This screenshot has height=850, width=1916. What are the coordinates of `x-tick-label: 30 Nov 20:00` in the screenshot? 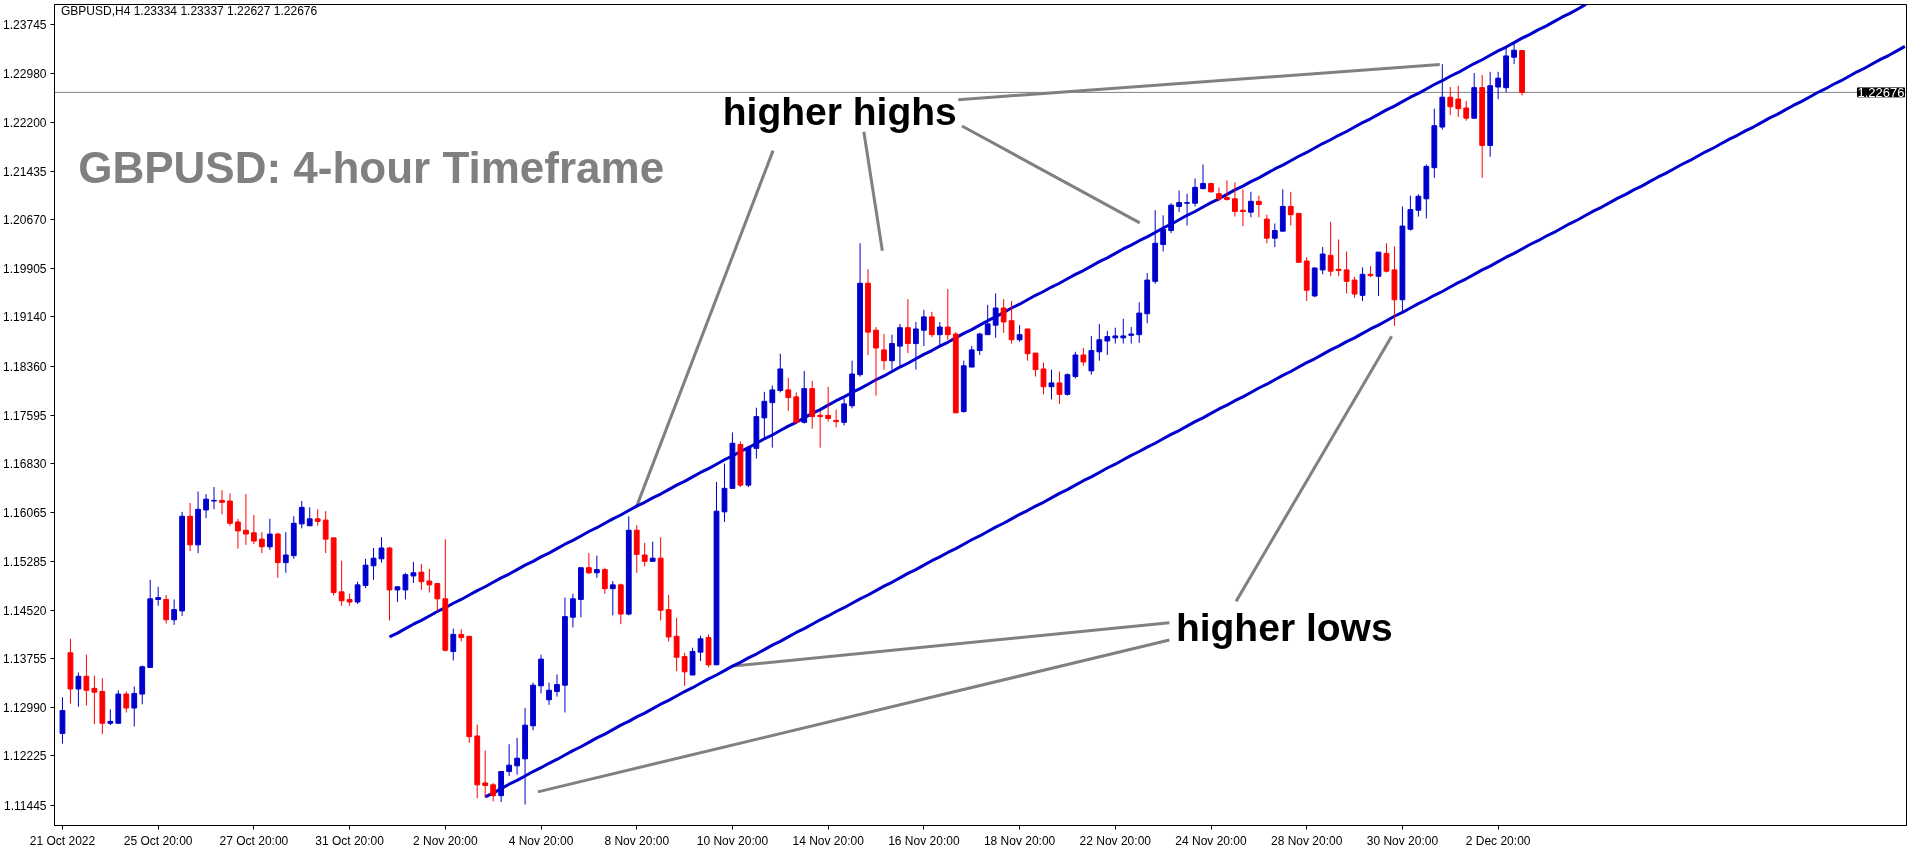 It's located at (1402, 840).